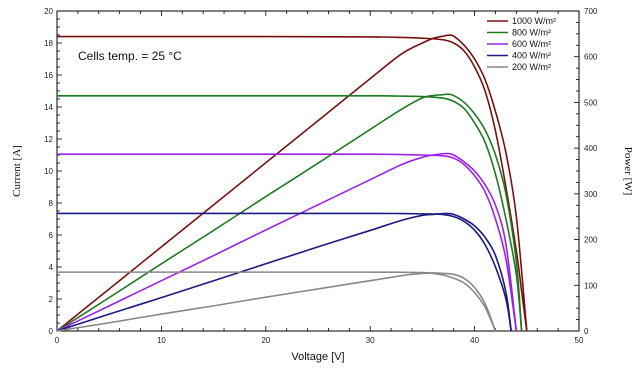  What do you see at coordinates (628, 171) in the screenshot?
I see `right-y-axis-title: Power [W]` at bounding box center [628, 171].